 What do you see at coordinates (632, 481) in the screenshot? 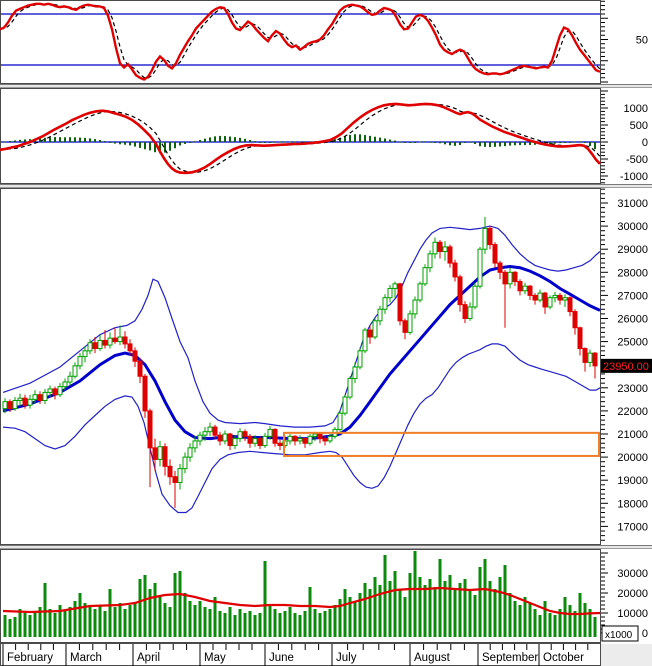
I see `price-axis-label: 19000` at bounding box center [632, 481].